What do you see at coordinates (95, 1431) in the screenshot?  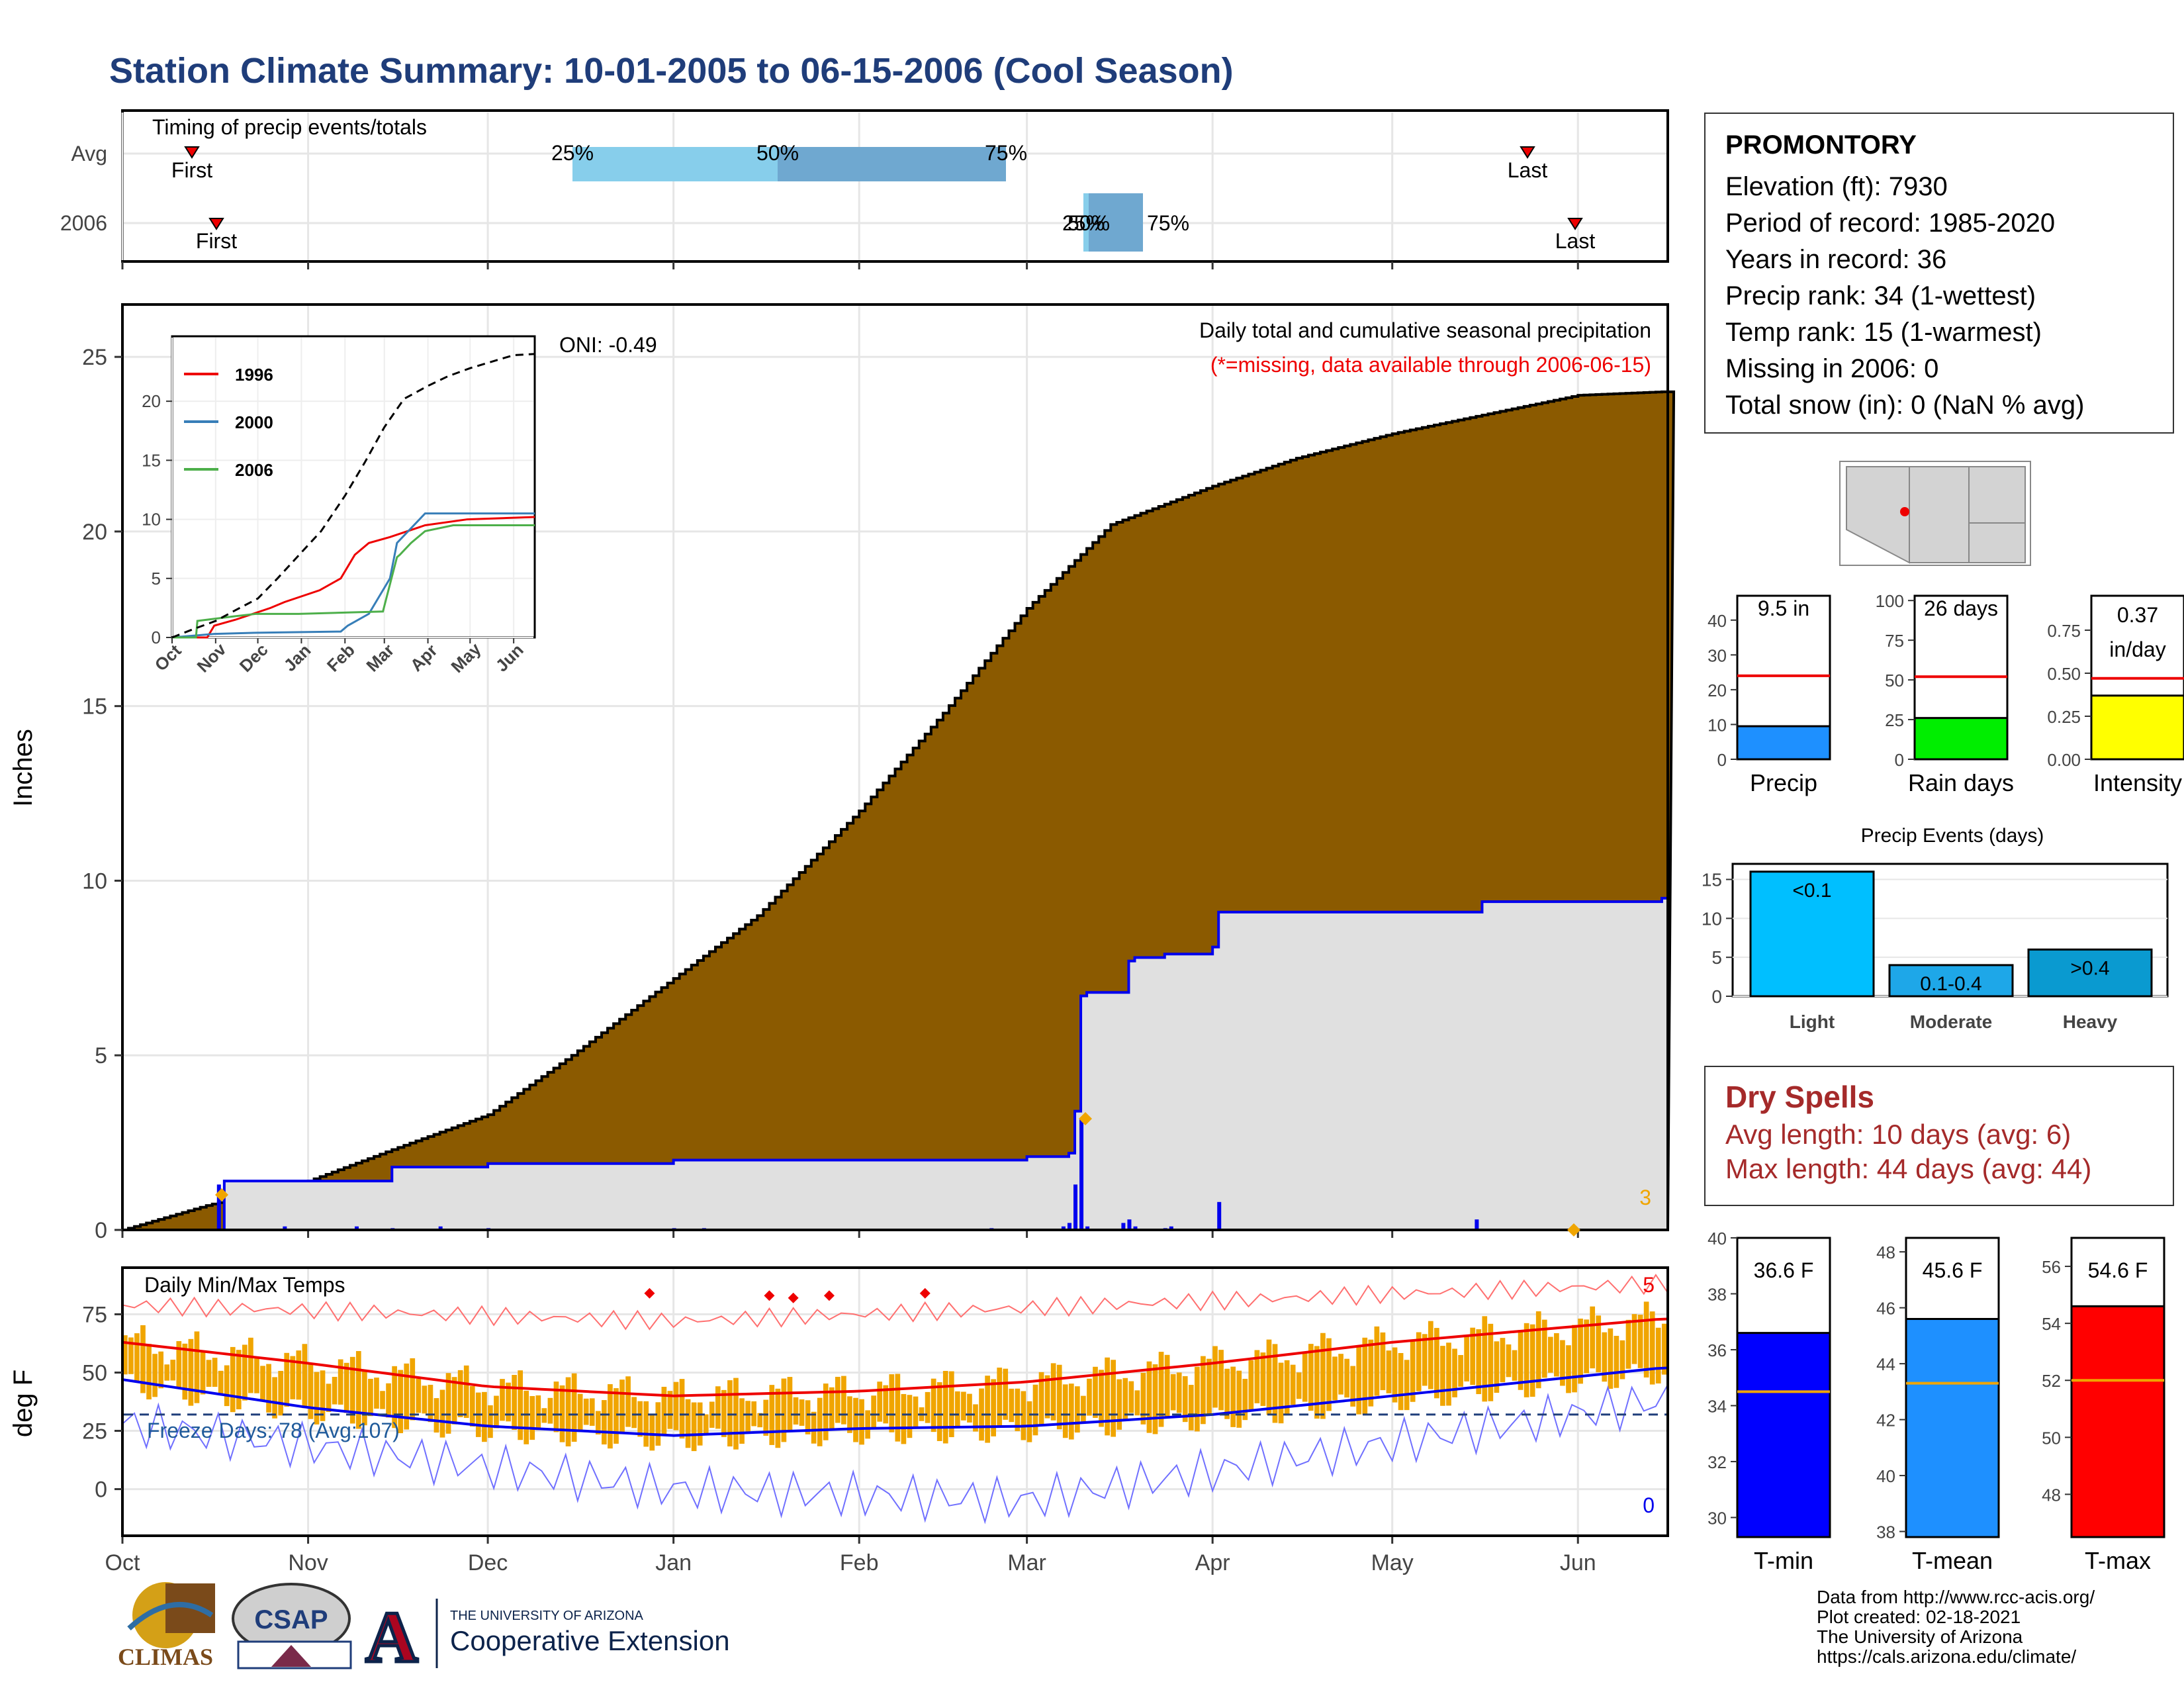 I see `y-tick-label: 25` at bounding box center [95, 1431].